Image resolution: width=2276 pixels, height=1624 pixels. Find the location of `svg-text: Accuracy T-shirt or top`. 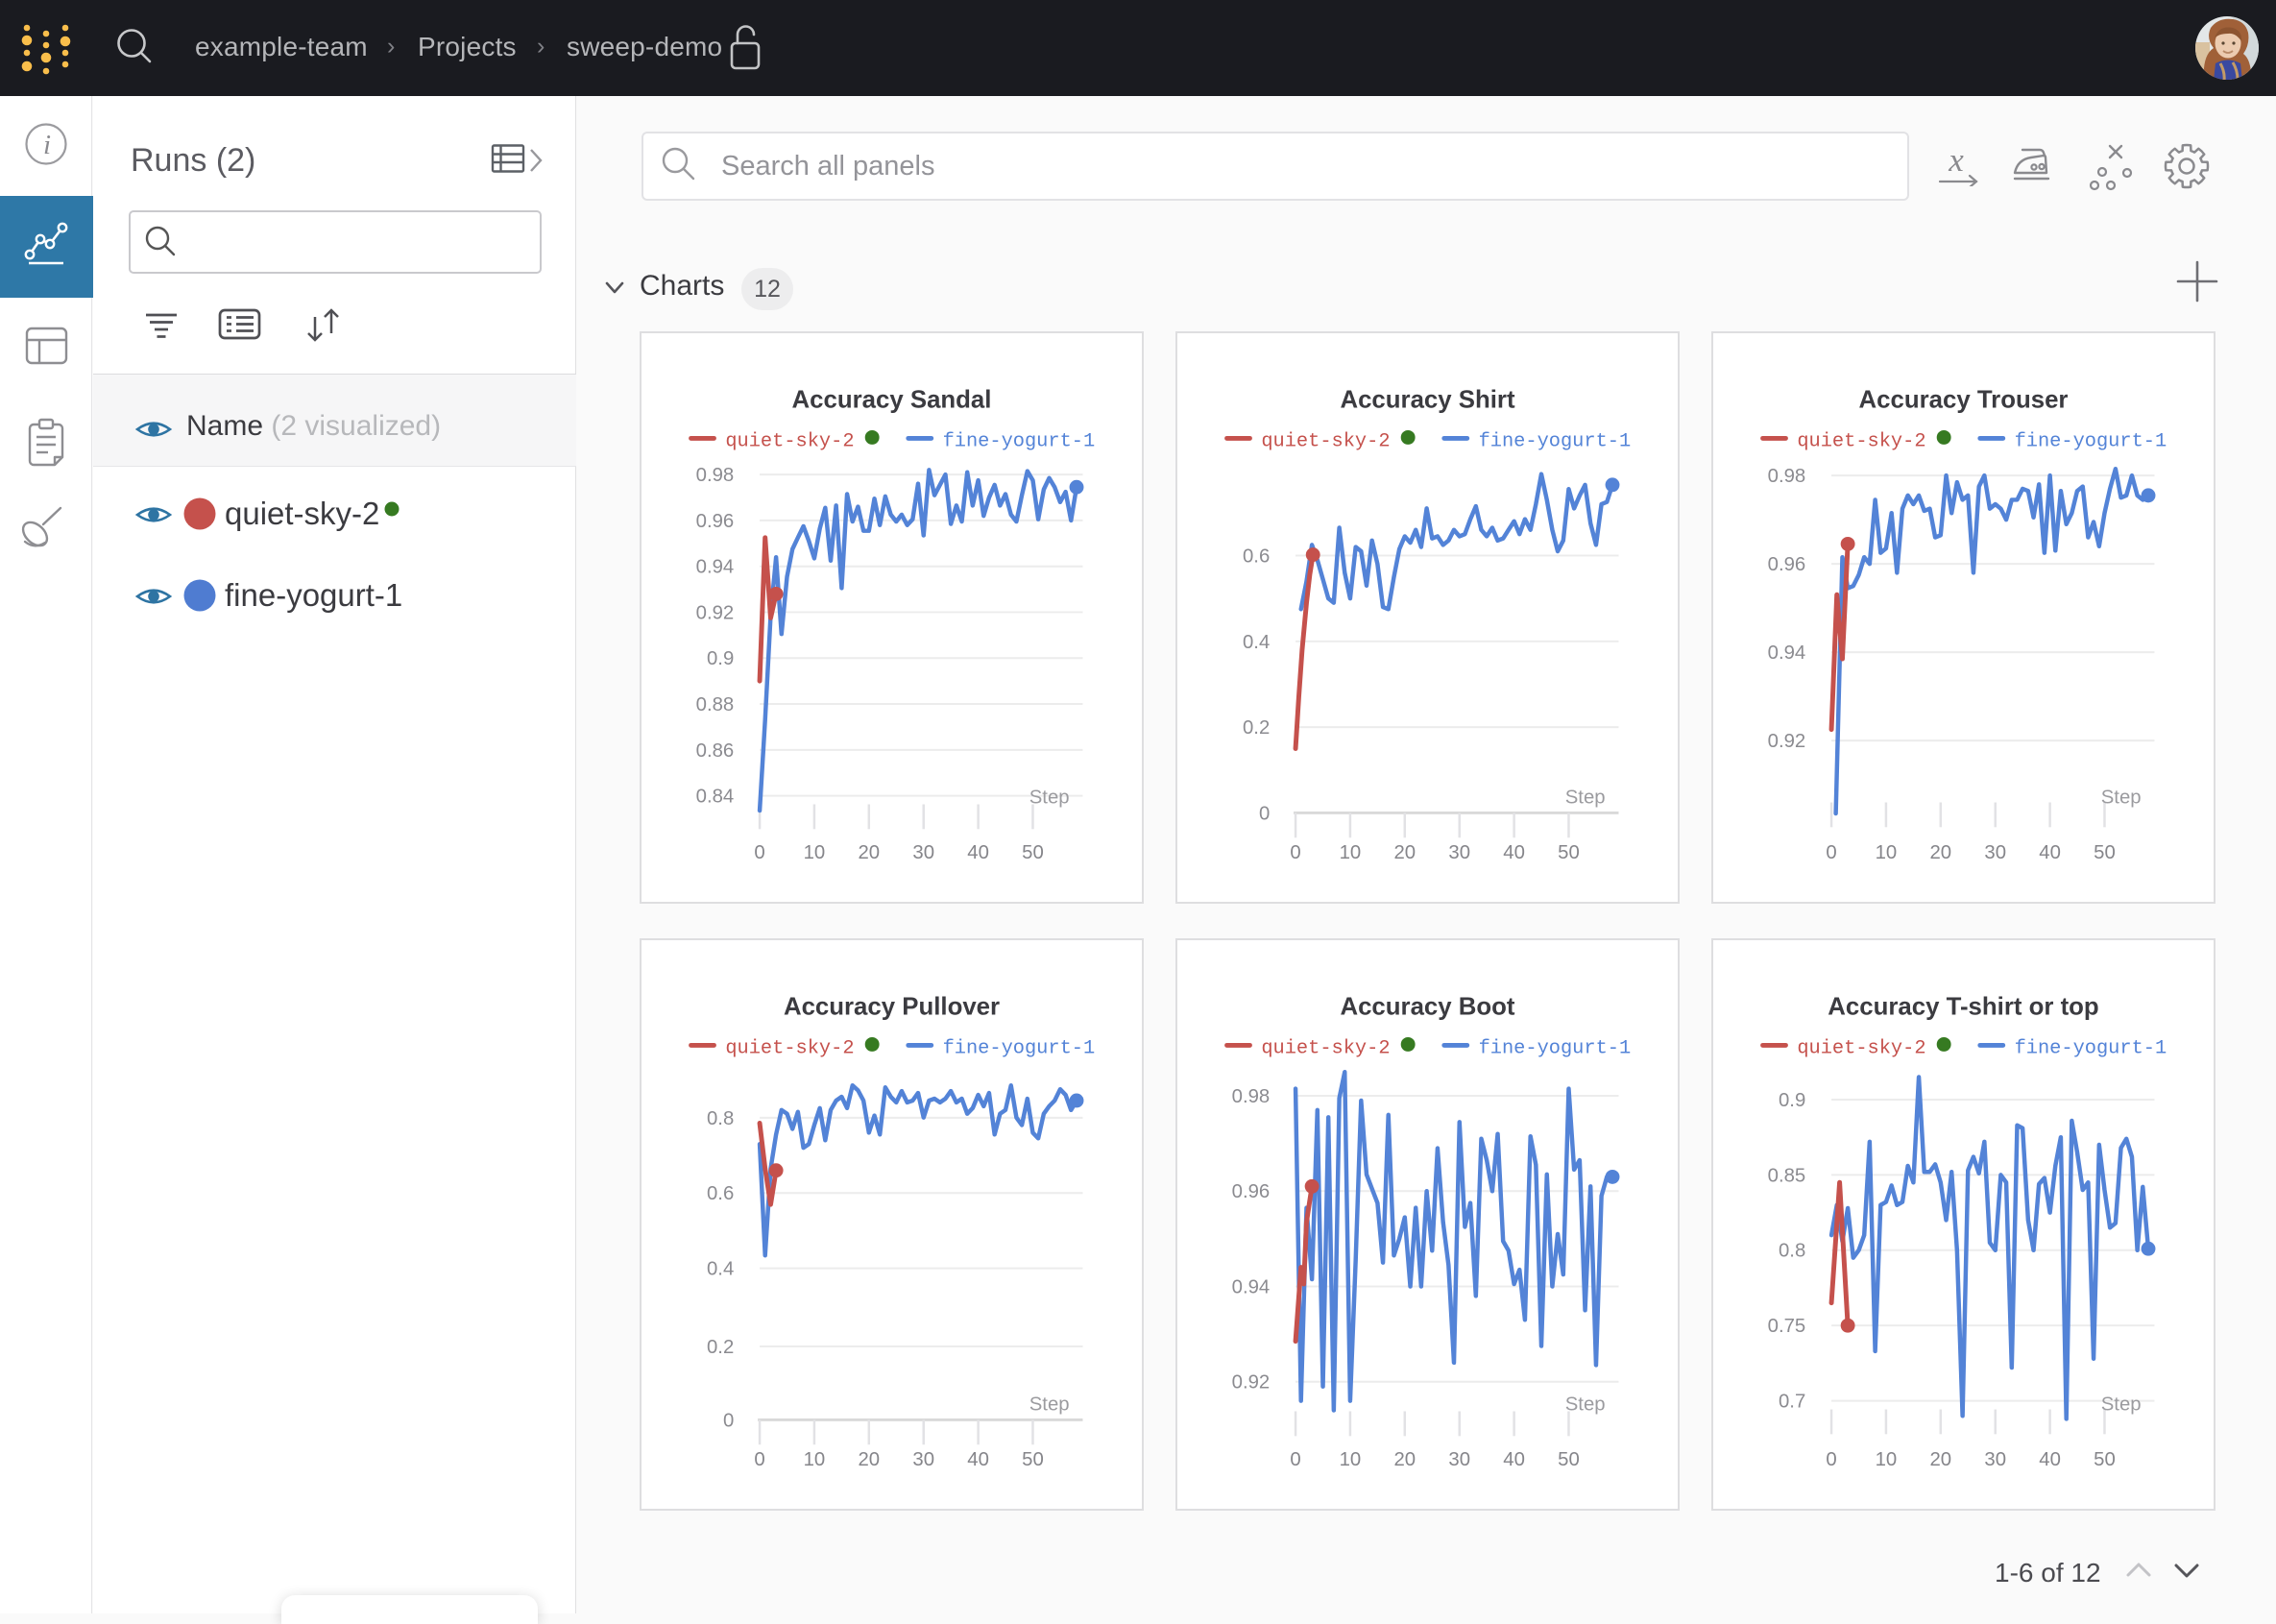

svg-text: Accuracy T-shirt or top is located at coordinates (1963, 1007).